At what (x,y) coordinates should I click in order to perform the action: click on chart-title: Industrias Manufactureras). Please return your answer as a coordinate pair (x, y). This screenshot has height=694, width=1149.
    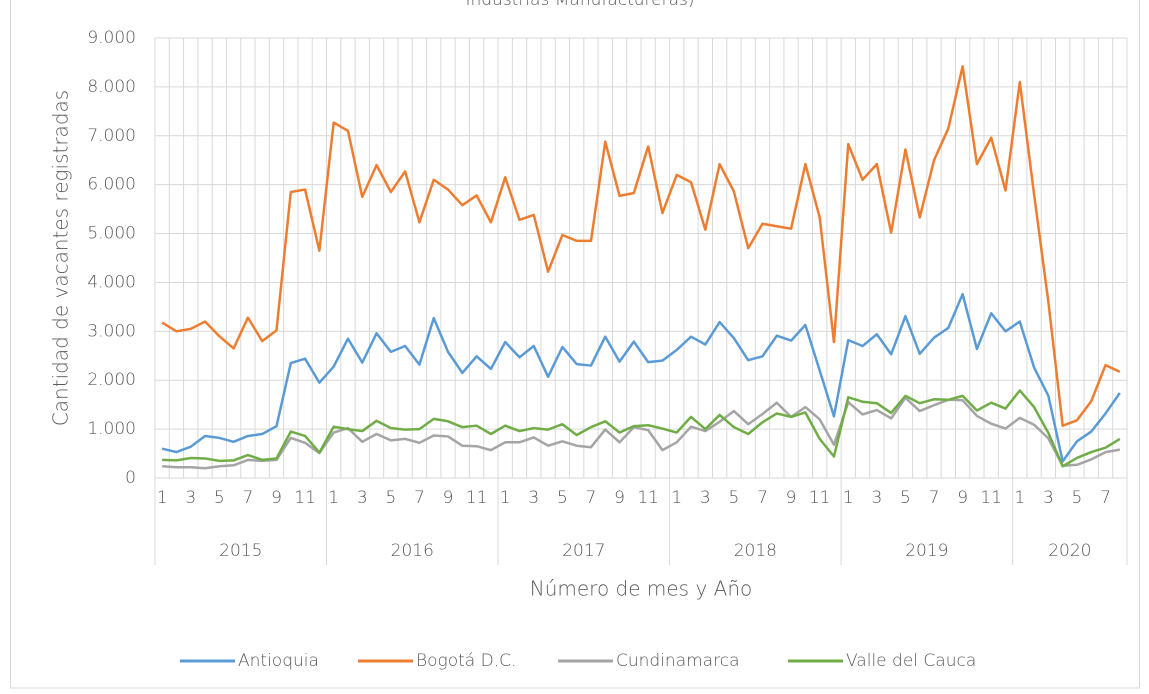
    Looking at the image, I should click on (579, 5).